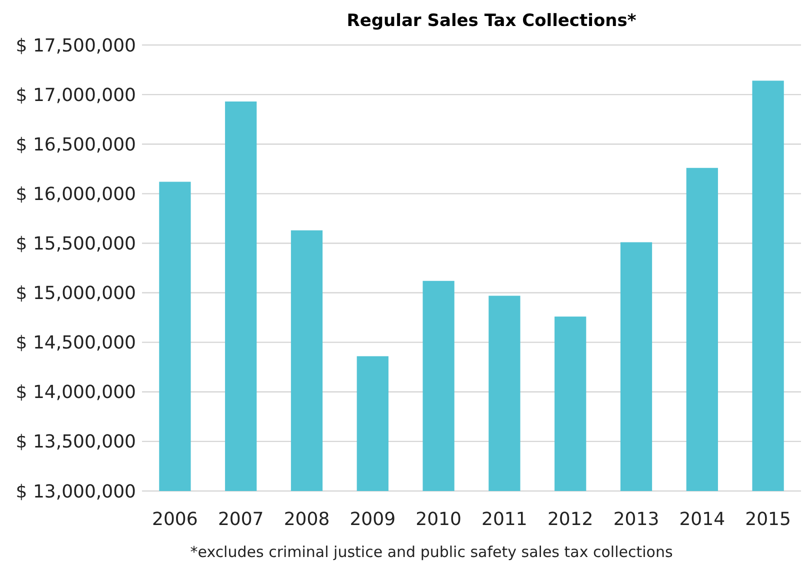  I want to click on y-tick-label: $ 15,500,000, so click(76, 244).